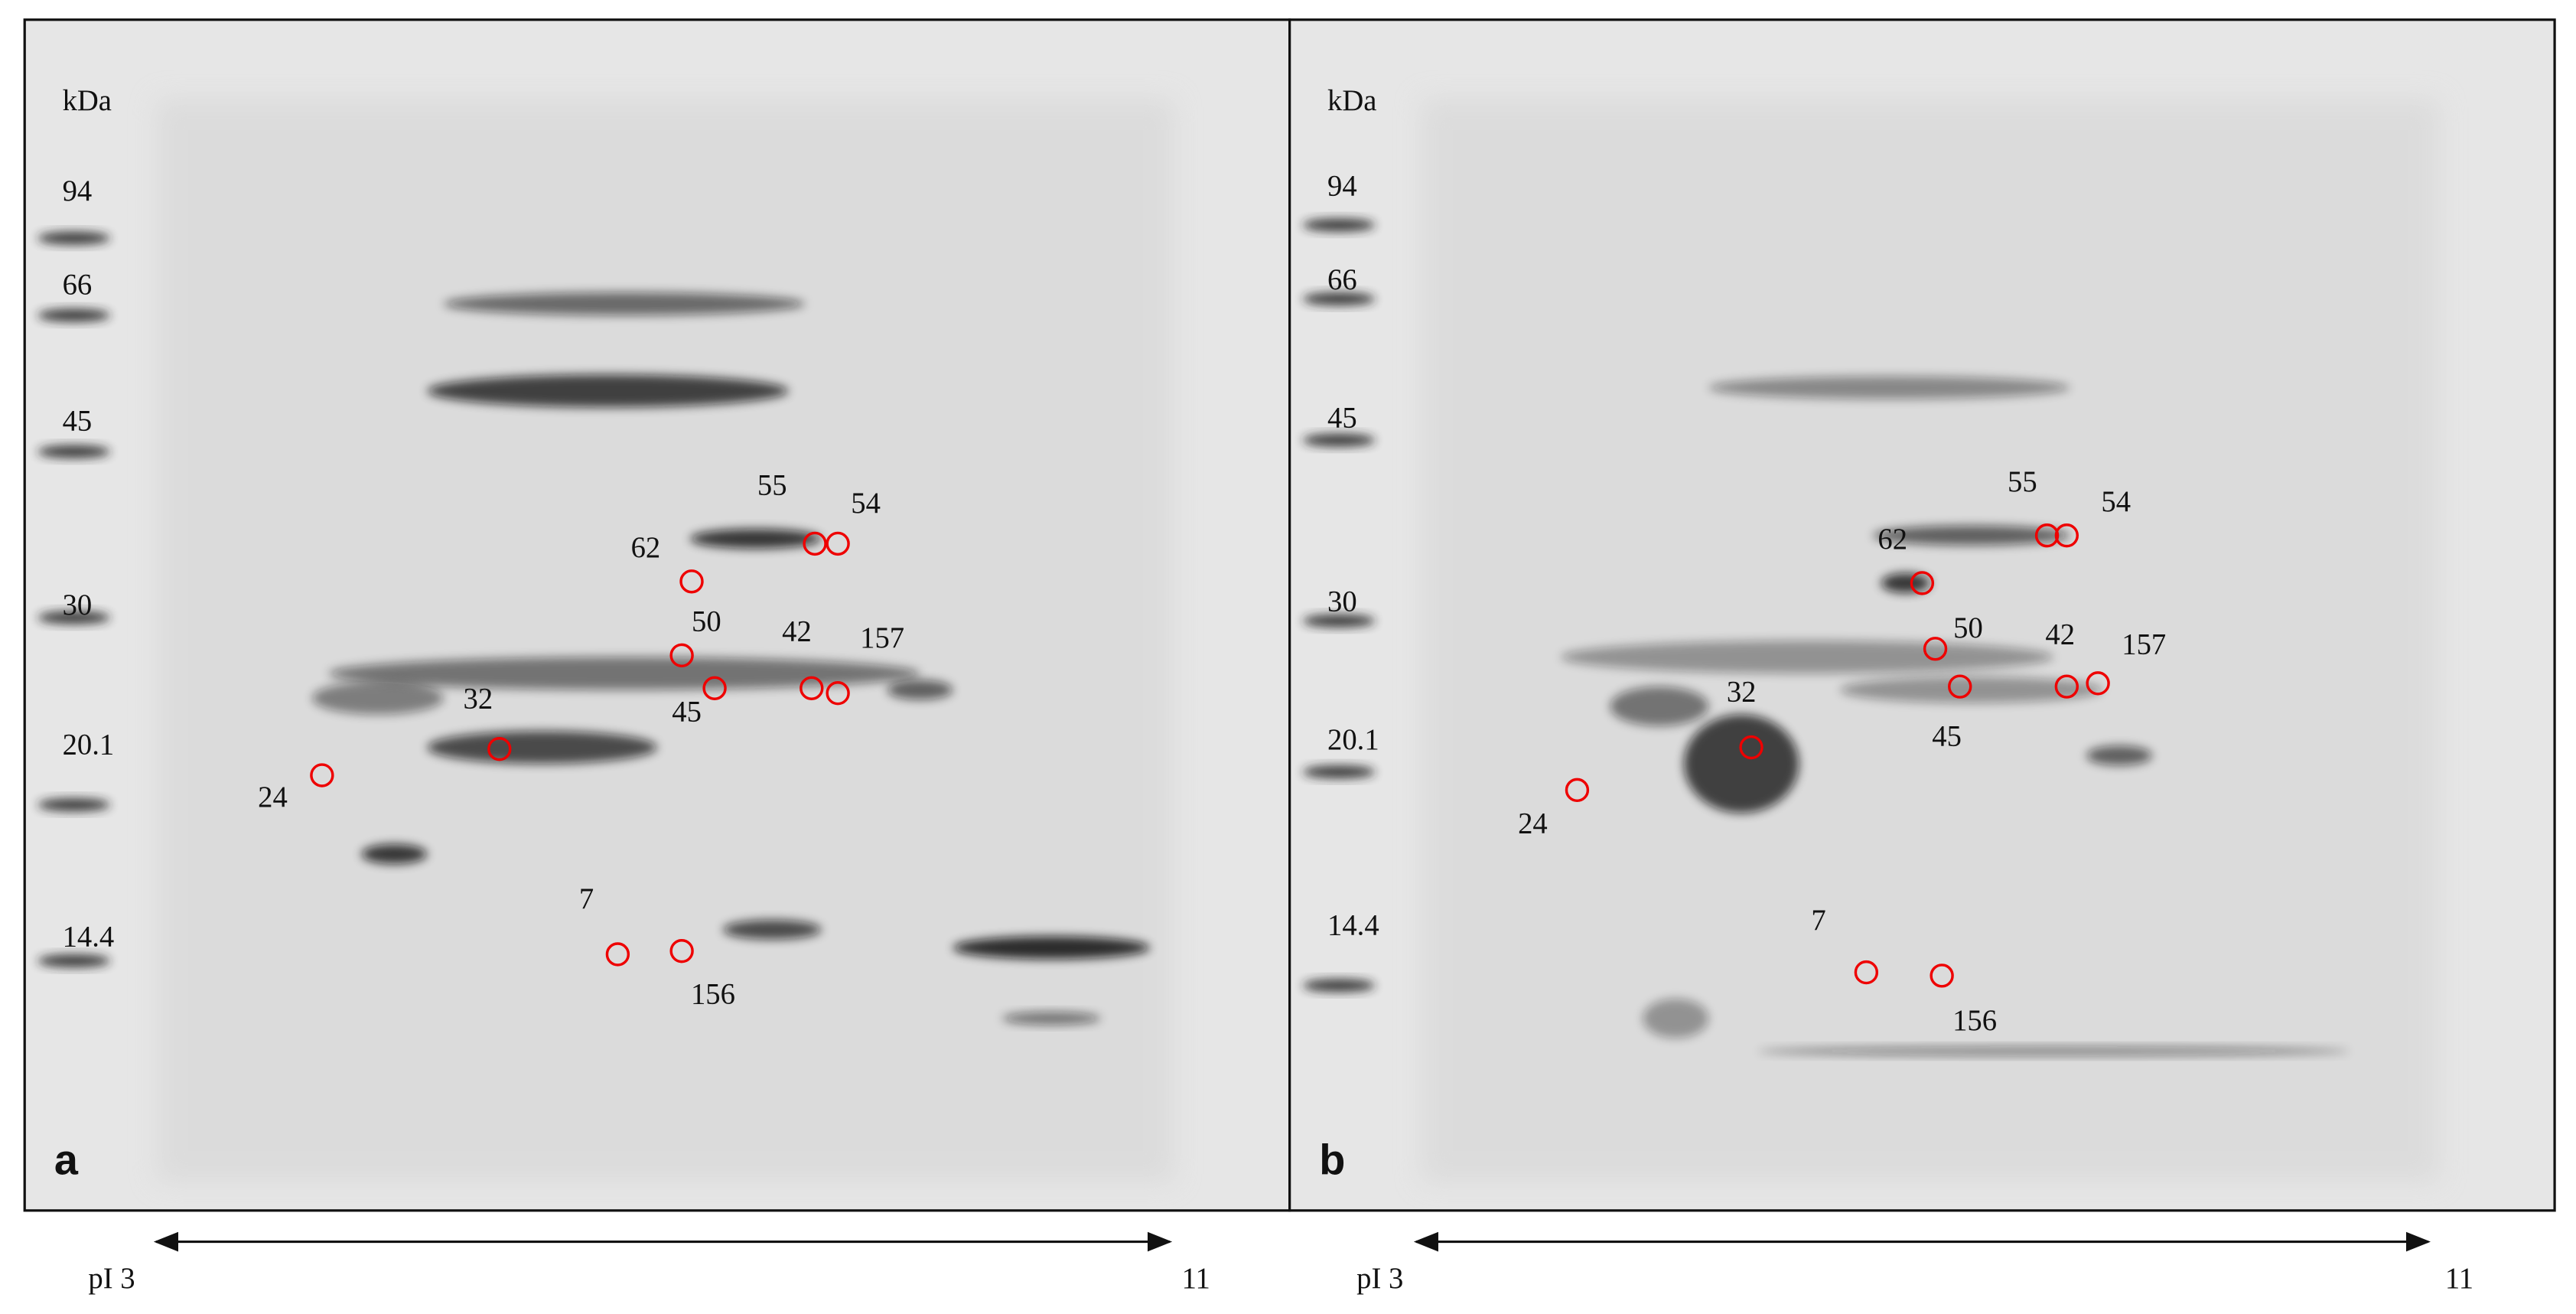  What do you see at coordinates (1332, 1159) in the screenshot?
I see `panel-letter: b` at bounding box center [1332, 1159].